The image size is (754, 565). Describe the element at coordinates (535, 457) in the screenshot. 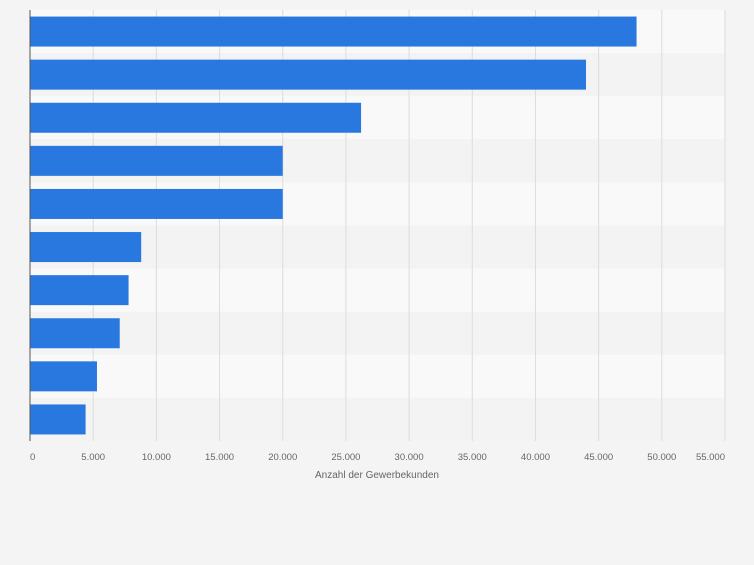

I see `x-tick-label: 40.000` at that location.